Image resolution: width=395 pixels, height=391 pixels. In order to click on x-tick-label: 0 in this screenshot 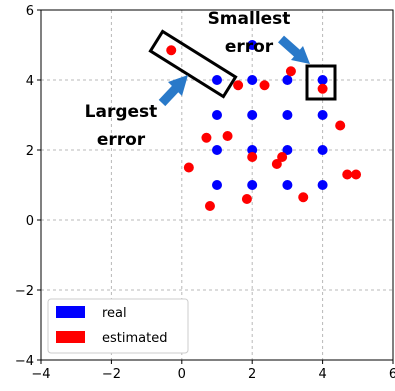, I will do `click(182, 374)`.